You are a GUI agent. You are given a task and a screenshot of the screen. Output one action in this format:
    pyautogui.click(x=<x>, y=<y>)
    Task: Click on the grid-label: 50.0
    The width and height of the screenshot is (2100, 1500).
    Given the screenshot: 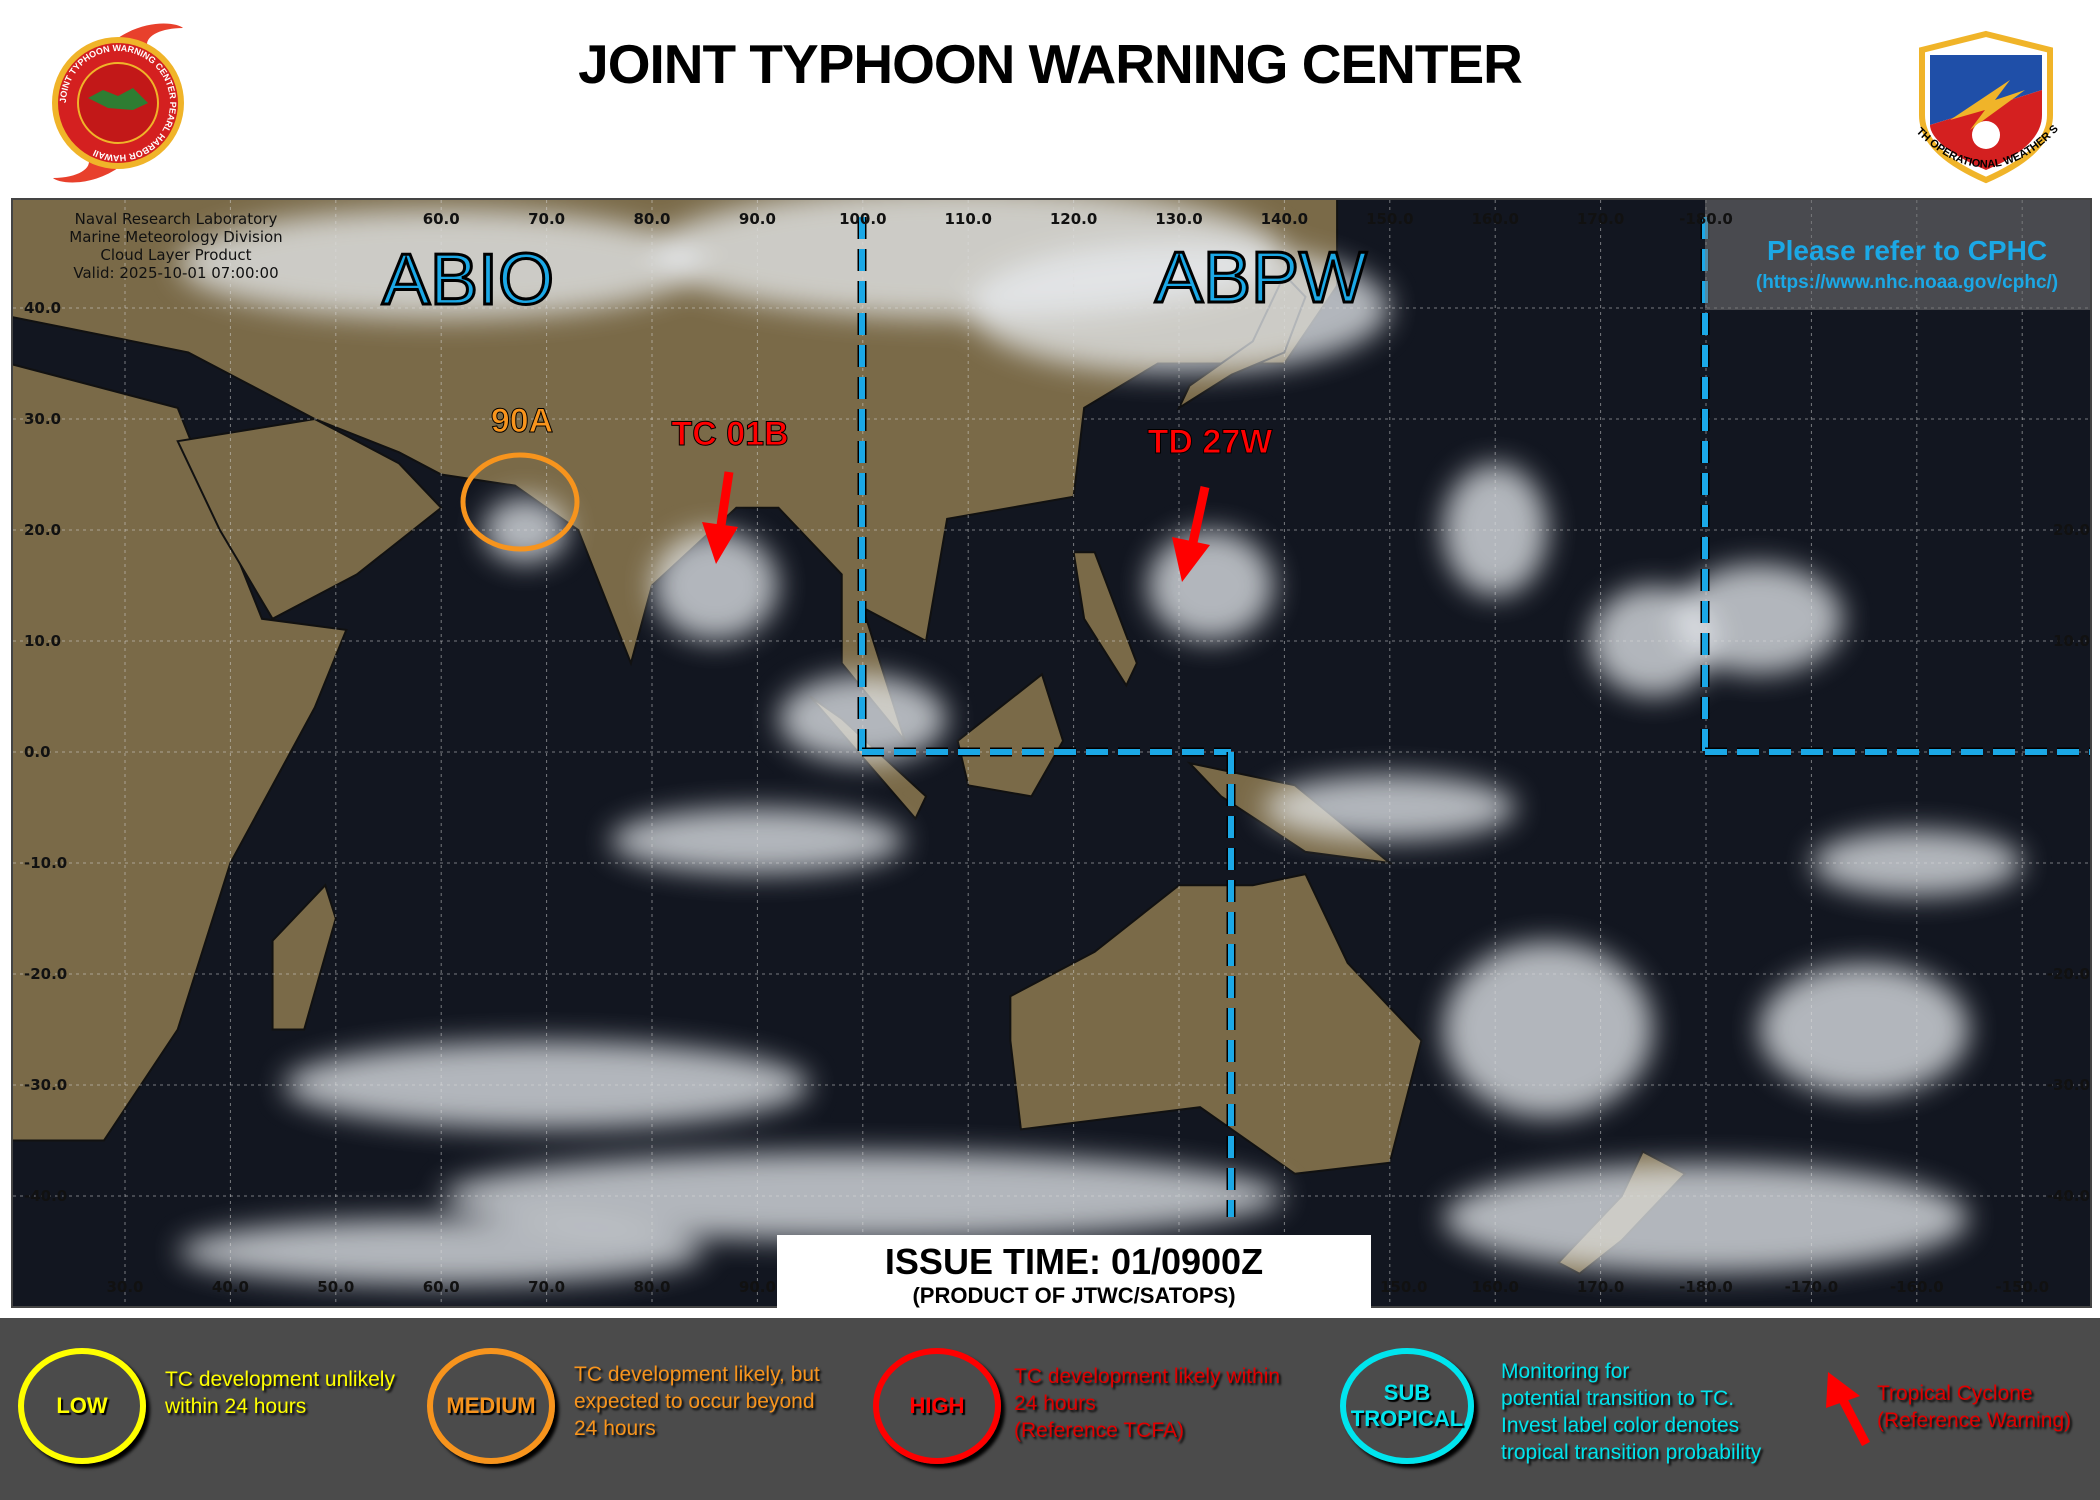 What is the action you would take?
    pyautogui.click(x=335, y=1287)
    